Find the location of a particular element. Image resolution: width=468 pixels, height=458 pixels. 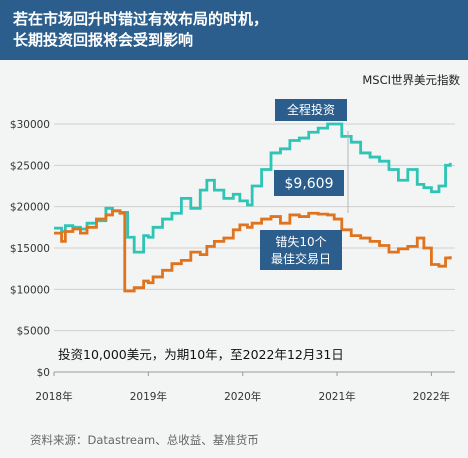

investment-note: 投资10,000美元，为期10年，至2022年12月31日 is located at coordinates (201, 354).